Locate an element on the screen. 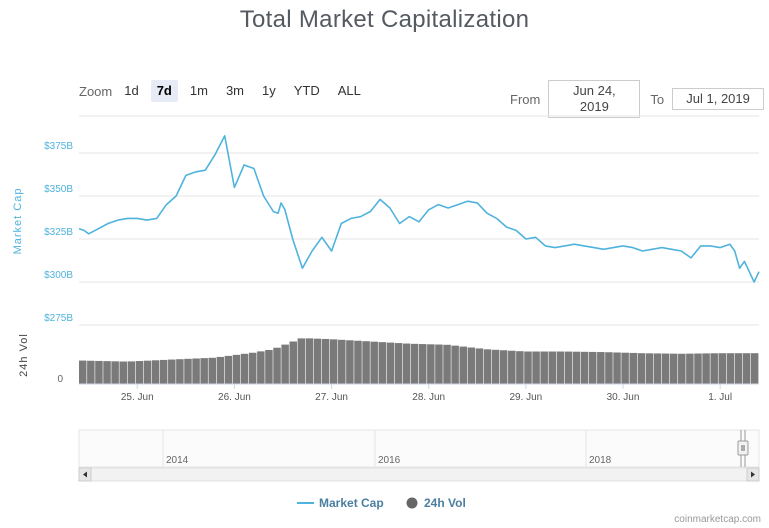 This screenshot has width=769, height=528. zoom-button-3m: 3m is located at coordinates (234, 90).